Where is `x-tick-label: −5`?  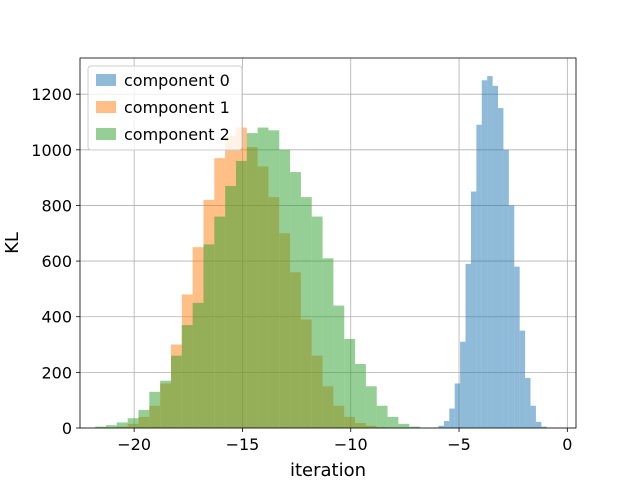 x-tick-label: −5 is located at coordinates (459, 444).